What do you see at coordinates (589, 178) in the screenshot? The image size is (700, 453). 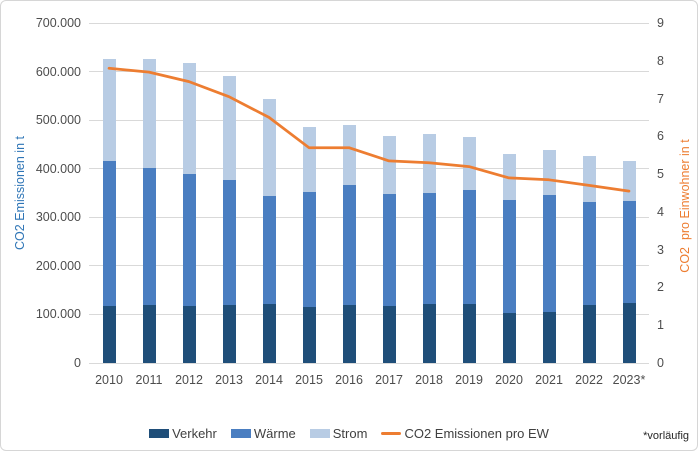 I see `bar-segment-strom-2022` at bounding box center [589, 178].